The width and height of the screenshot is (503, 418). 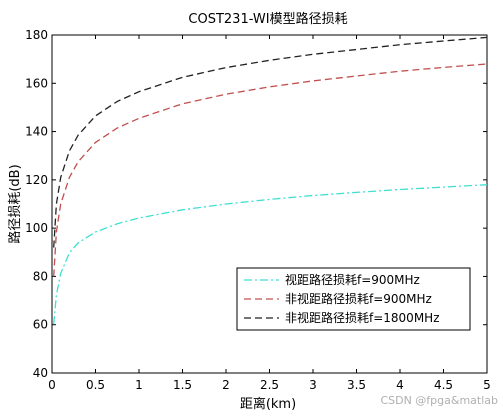 What do you see at coordinates (267, 19) in the screenshot?
I see `chart-title: COST231-WI模型路径损耗` at bounding box center [267, 19].